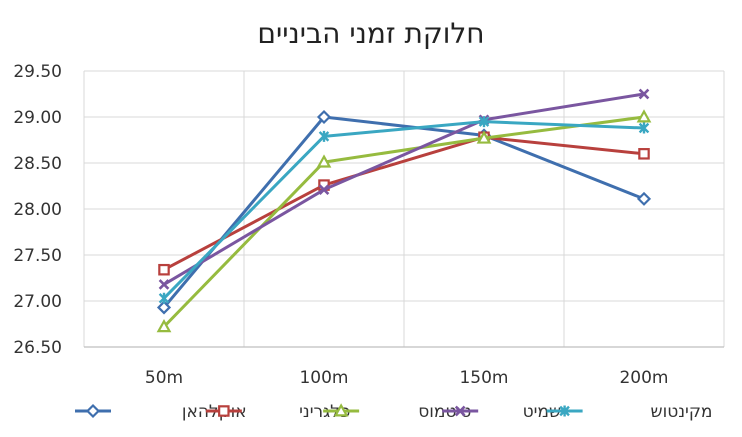 The image size is (742, 437). I want to click on chart-title: חלוקת זמני הביניים, so click(370, 33).